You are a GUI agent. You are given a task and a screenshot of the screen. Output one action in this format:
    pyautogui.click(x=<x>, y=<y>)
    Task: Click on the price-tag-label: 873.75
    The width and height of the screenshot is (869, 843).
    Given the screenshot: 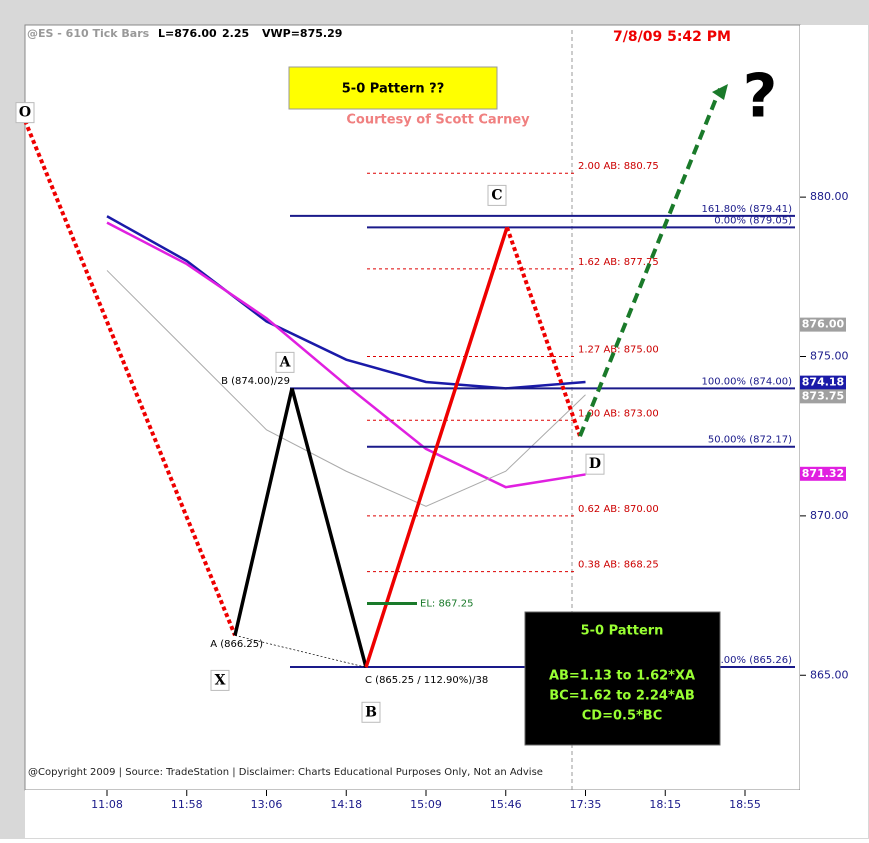 What is the action you would take?
    pyautogui.click(x=823, y=395)
    